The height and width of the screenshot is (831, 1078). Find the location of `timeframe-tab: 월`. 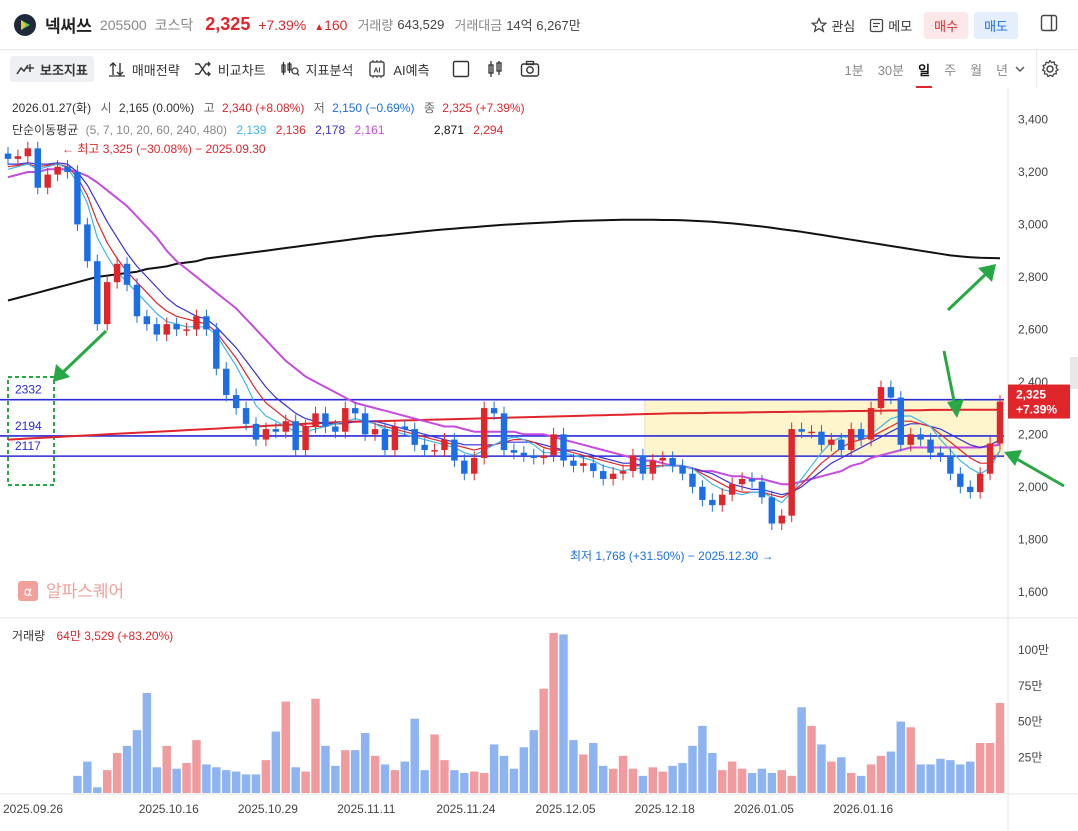

timeframe-tab: 월 is located at coordinates (976, 70).